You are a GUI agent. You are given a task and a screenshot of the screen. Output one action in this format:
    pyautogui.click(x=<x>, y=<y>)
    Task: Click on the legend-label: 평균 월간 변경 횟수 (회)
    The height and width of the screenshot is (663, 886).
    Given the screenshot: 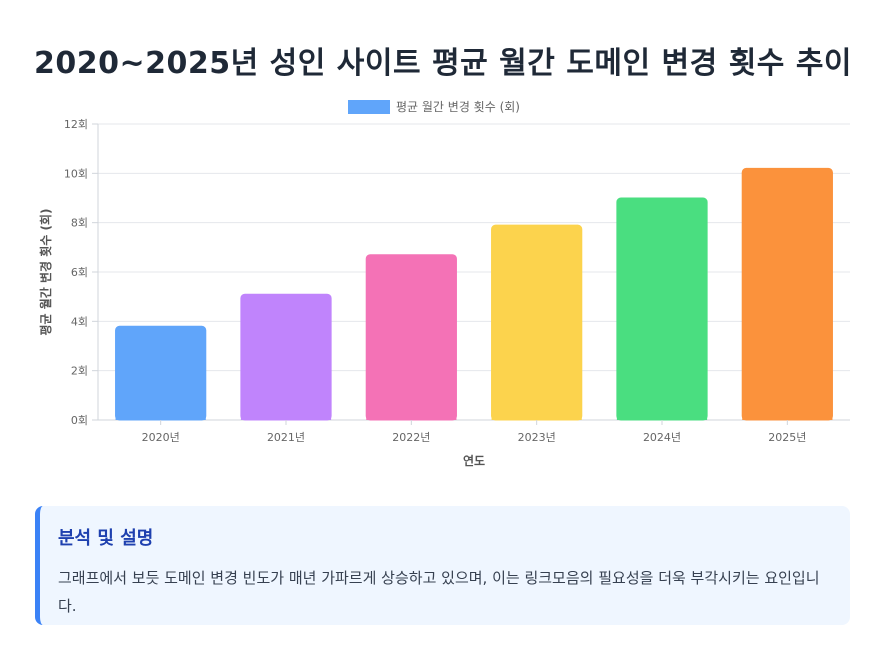 What is the action you would take?
    pyautogui.click(x=458, y=107)
    